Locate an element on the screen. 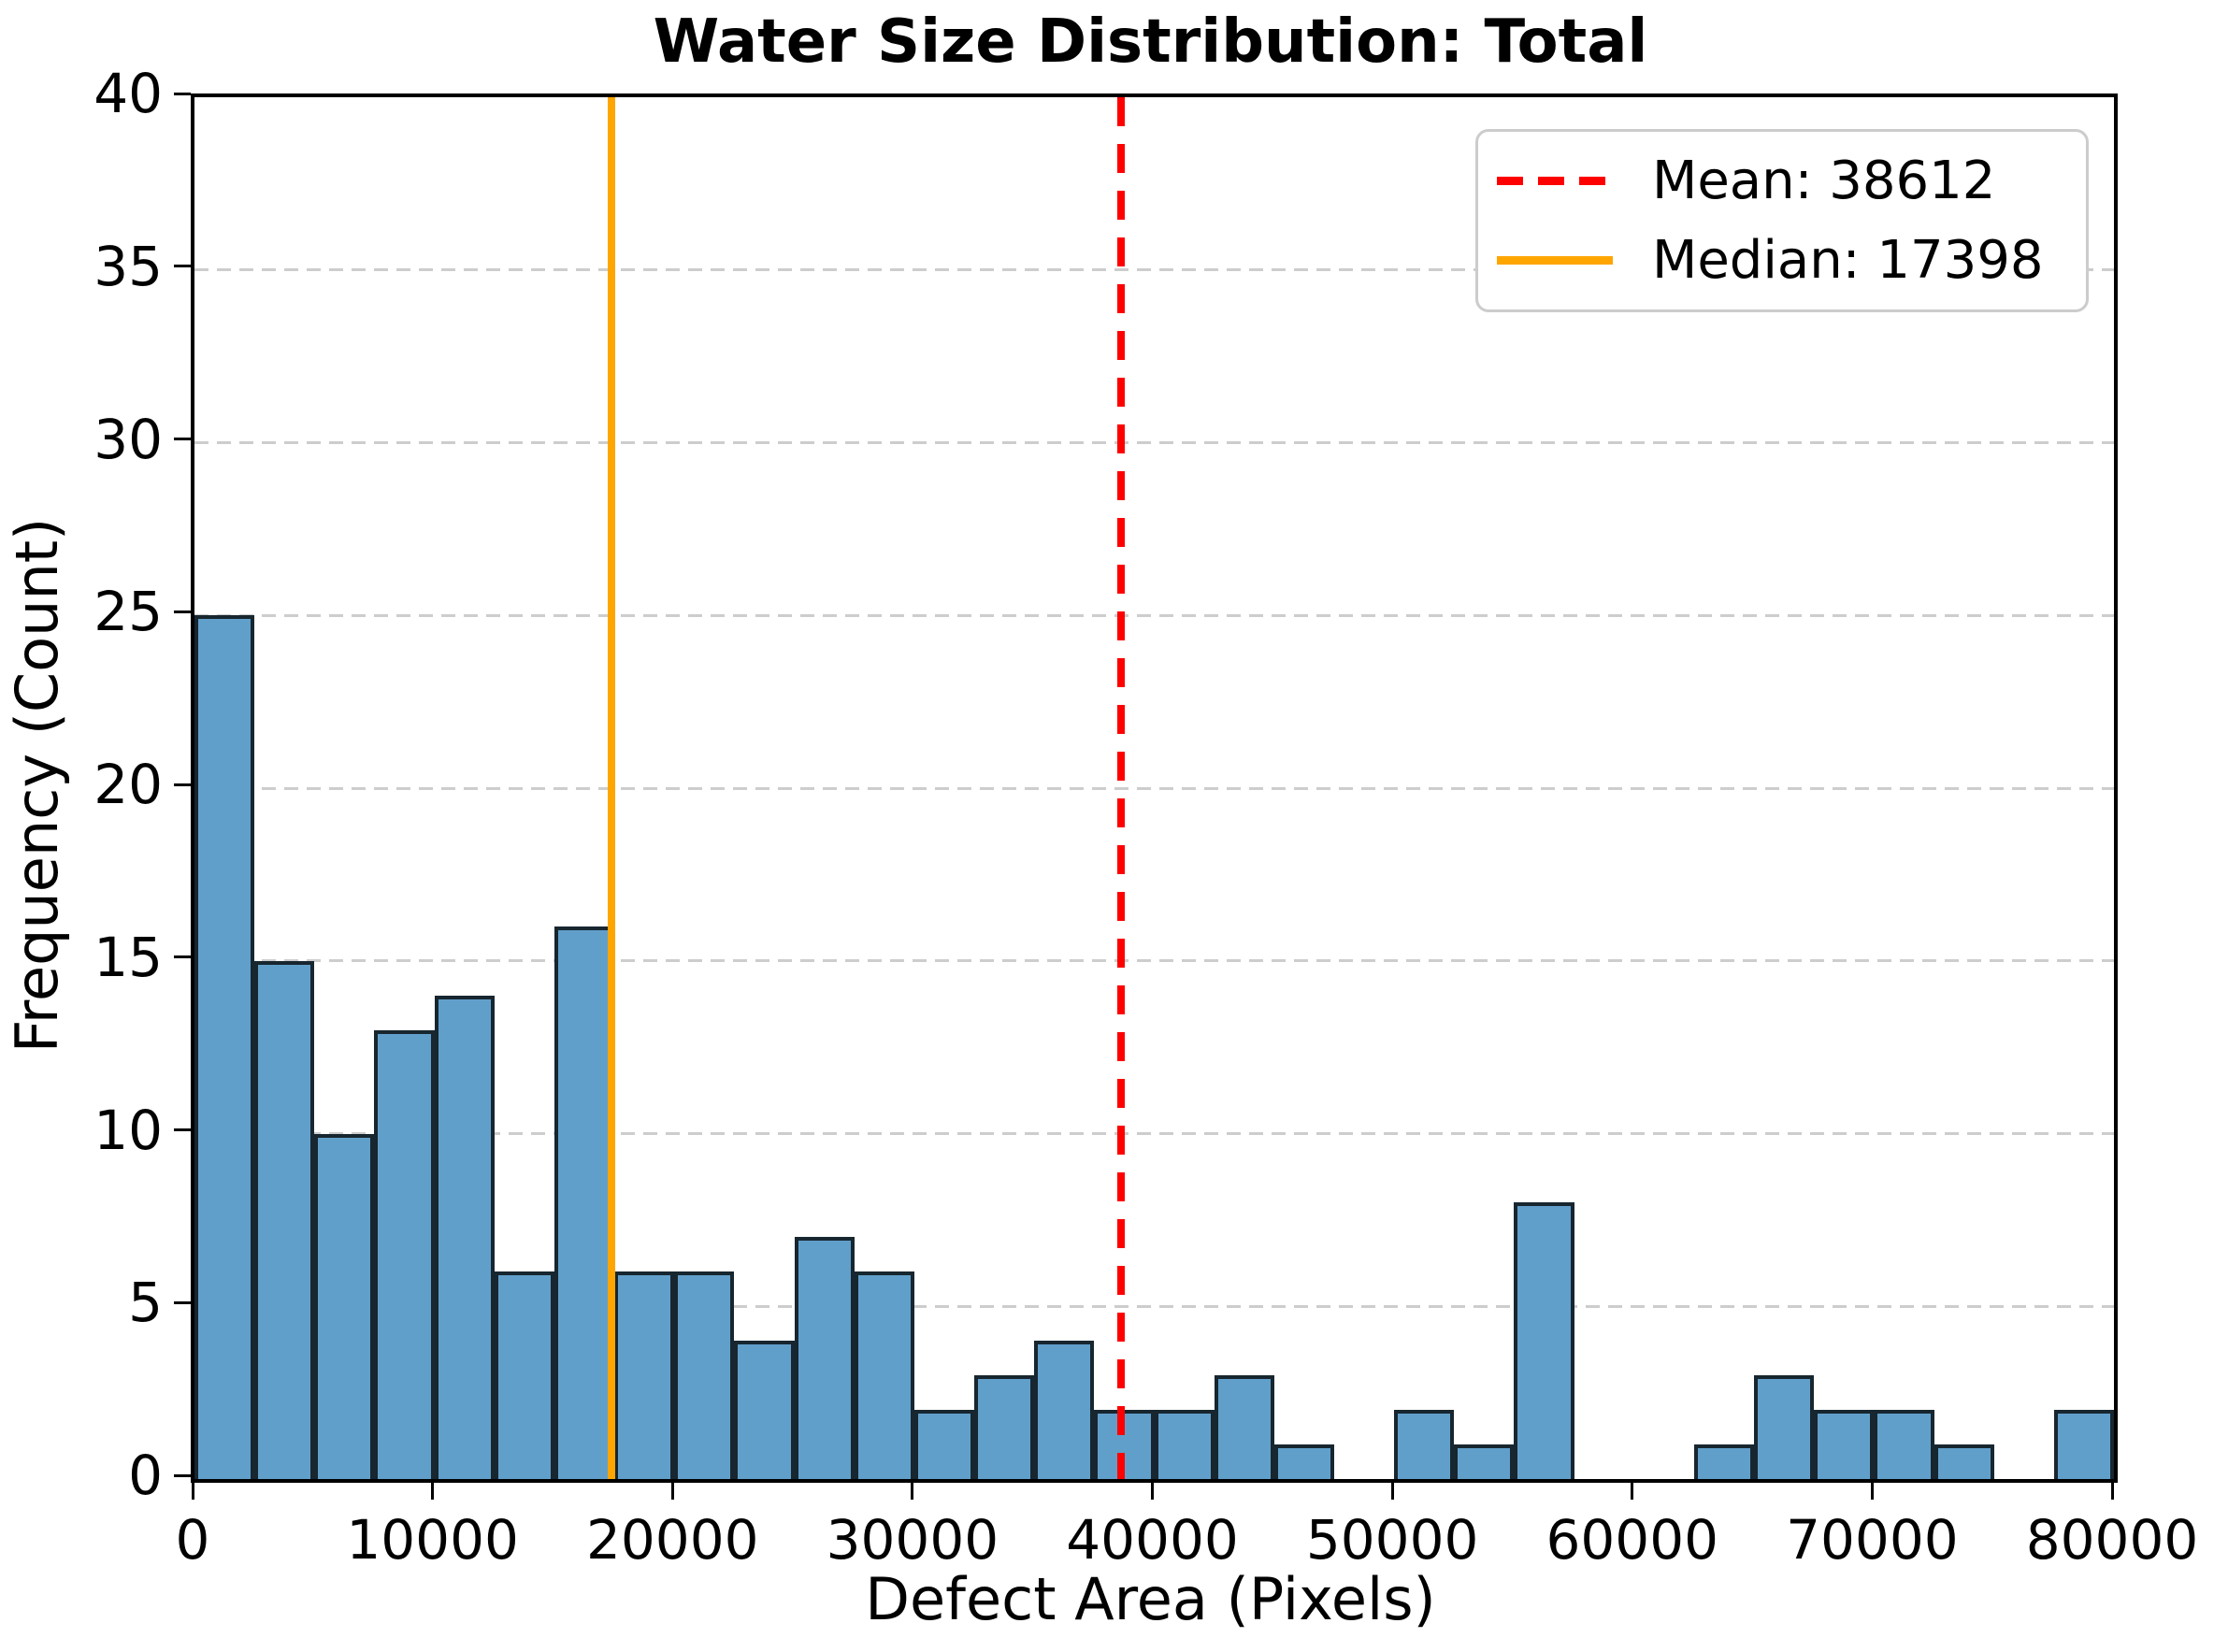 The height and width of the screenshot is (1652, 2214). median-line-sample is located at coordinates (1555, 261).